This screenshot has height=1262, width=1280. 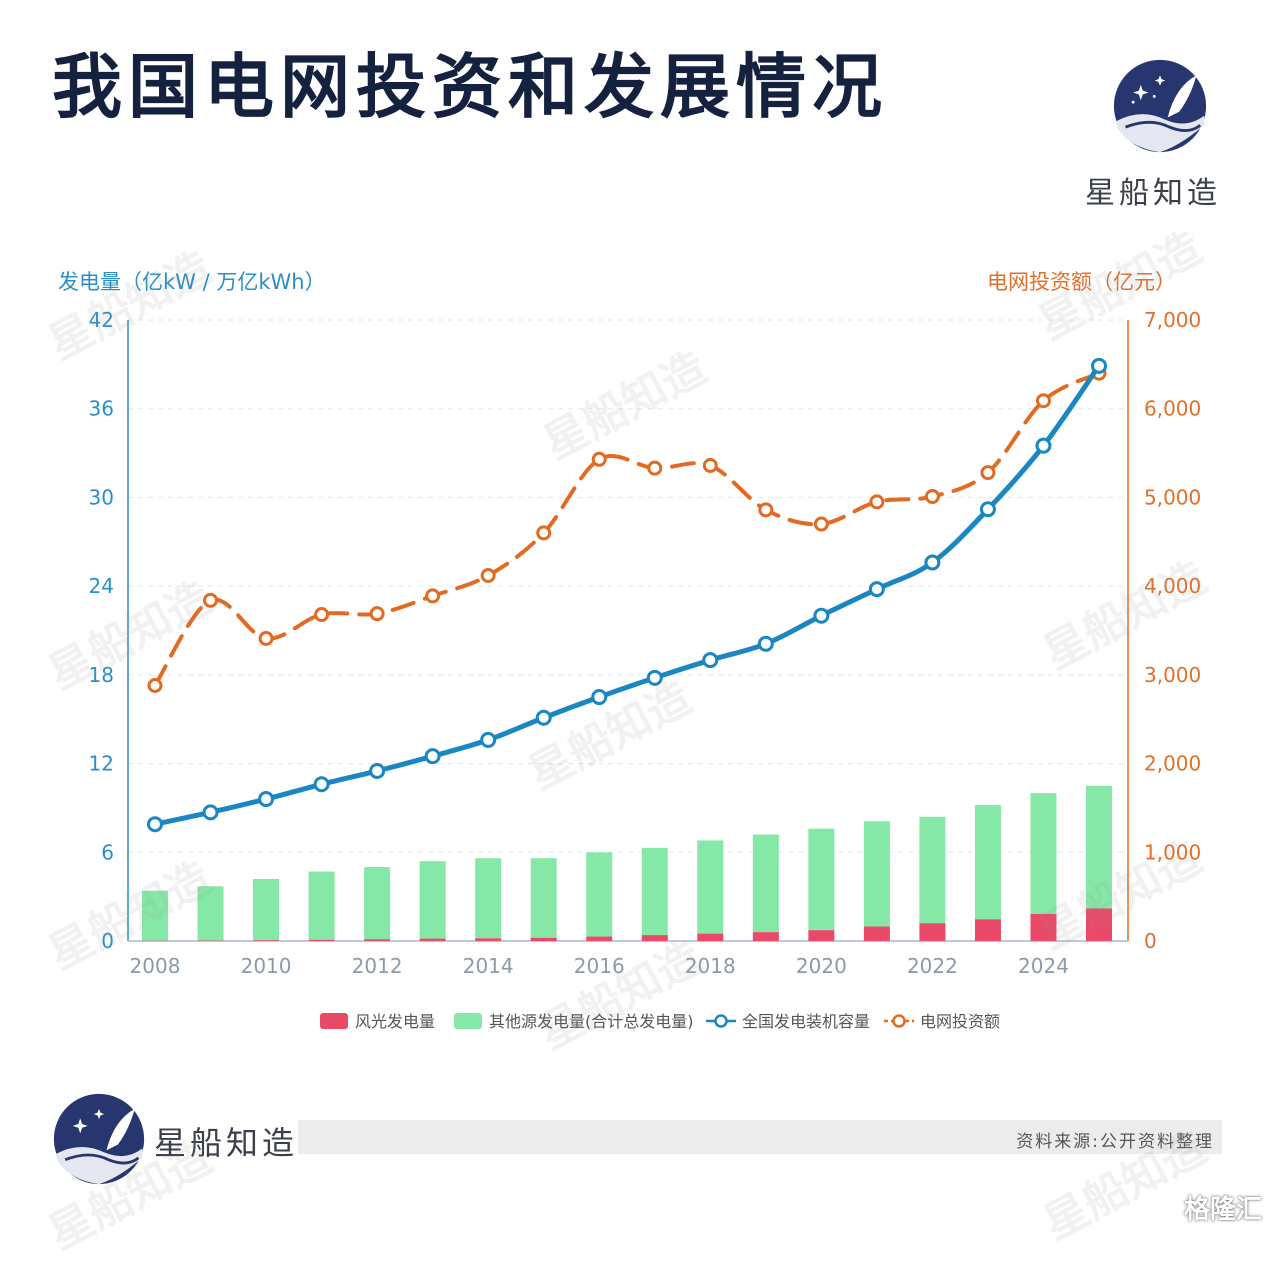 I want to click on left-tick-label: 30, so click(x=101, y=497).